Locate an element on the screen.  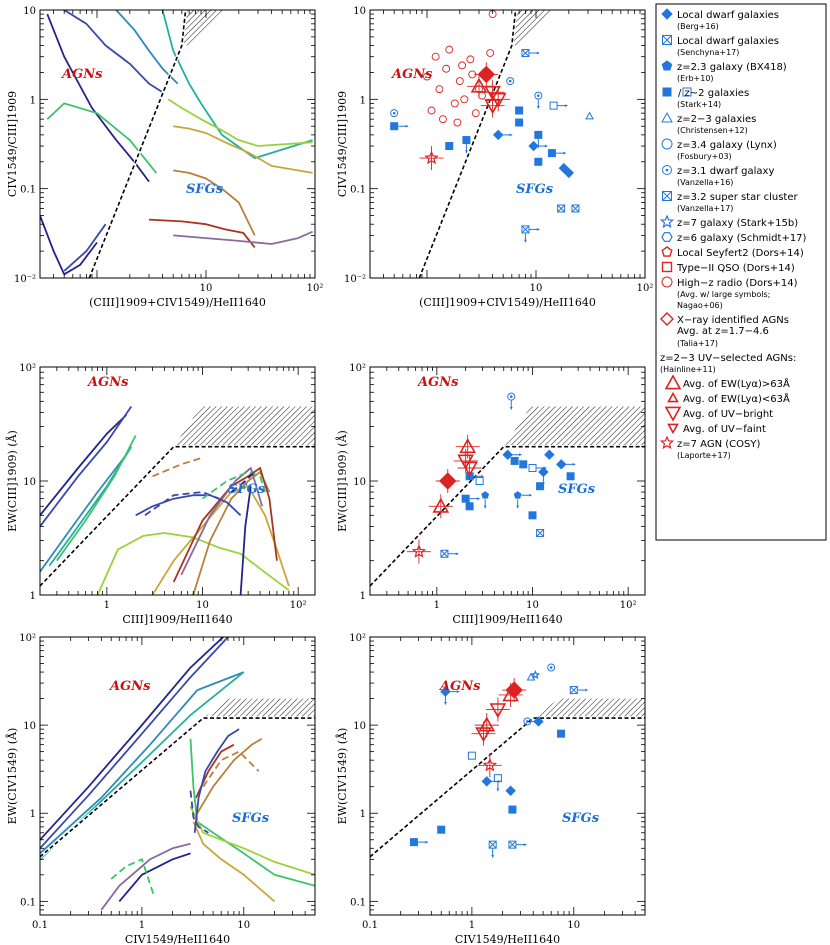
legend-label: Local Seyfert2 (Dors+14) is located at coordinates (740, 253).